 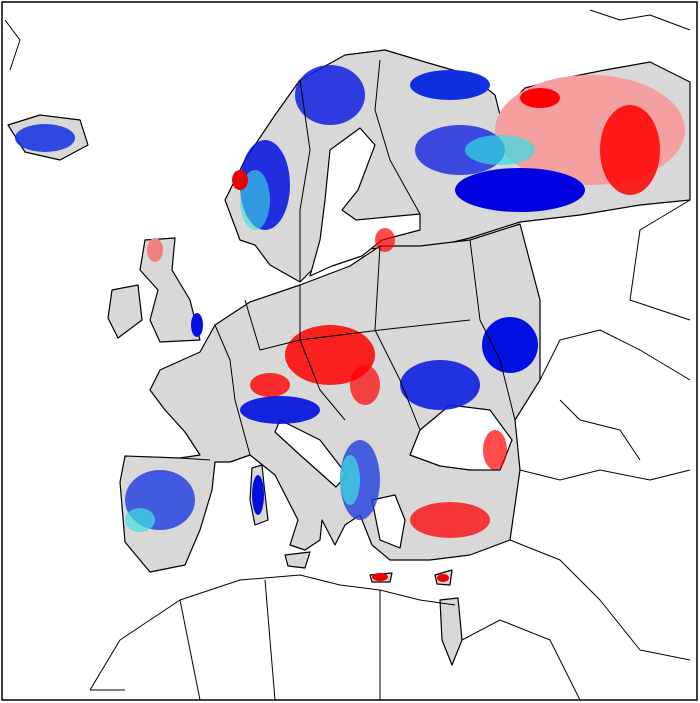 I want to click on land-britain, so click(x=170, y=290).